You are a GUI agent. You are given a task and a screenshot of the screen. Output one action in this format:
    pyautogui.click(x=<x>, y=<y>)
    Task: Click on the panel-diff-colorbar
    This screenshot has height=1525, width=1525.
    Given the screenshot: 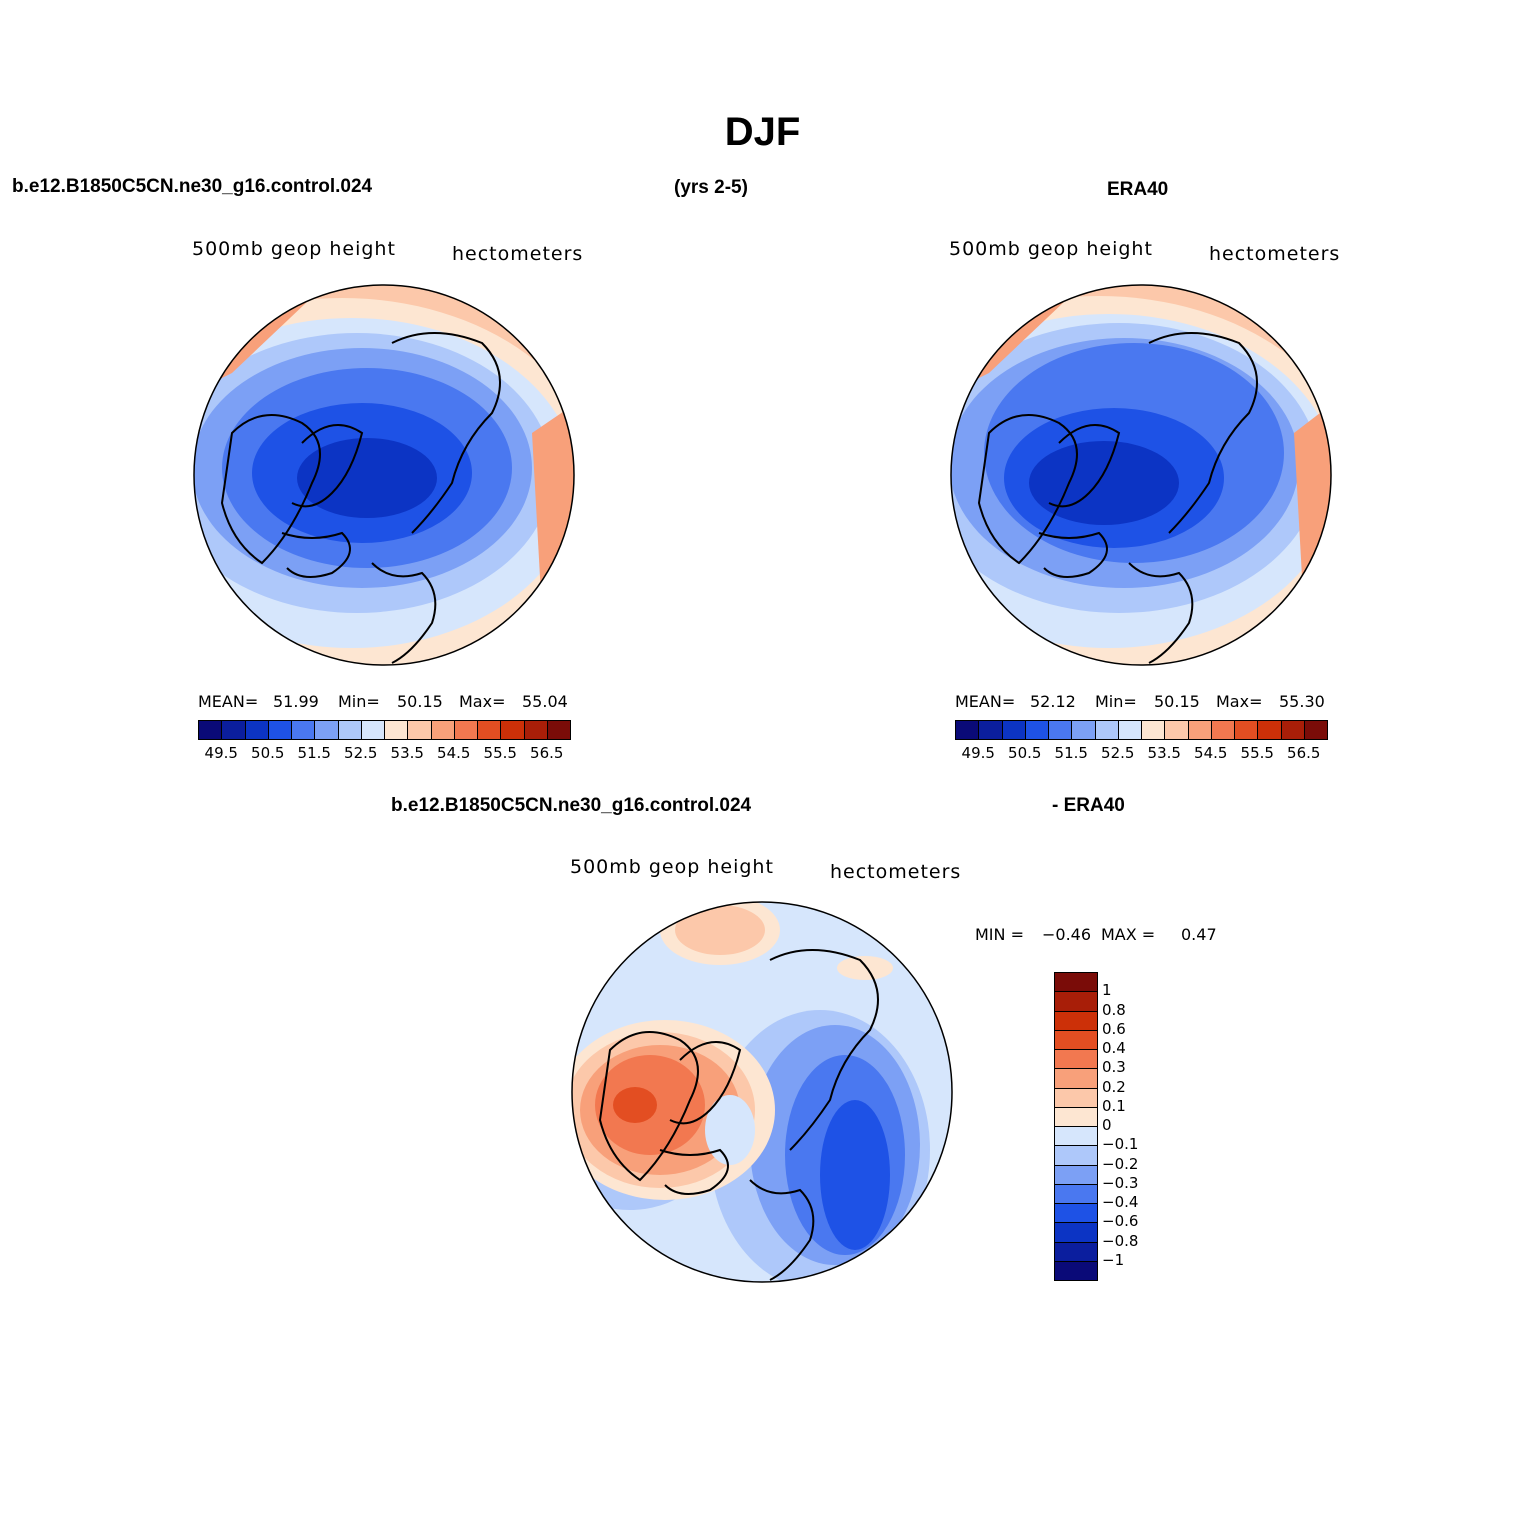 What is the action you would take?
    pyautogui.click(x=1076, y=1126)
    